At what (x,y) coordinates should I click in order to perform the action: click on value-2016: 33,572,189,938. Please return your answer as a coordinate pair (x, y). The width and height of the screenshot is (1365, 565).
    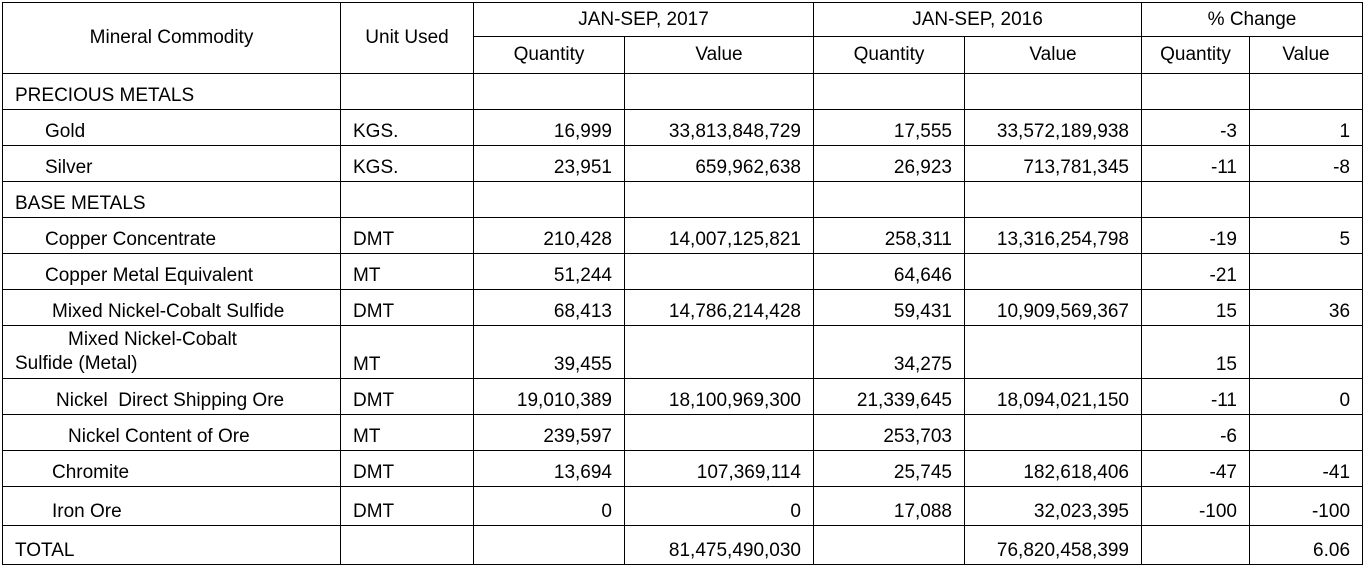
    Looking at the image, I should click on (1053, 127).